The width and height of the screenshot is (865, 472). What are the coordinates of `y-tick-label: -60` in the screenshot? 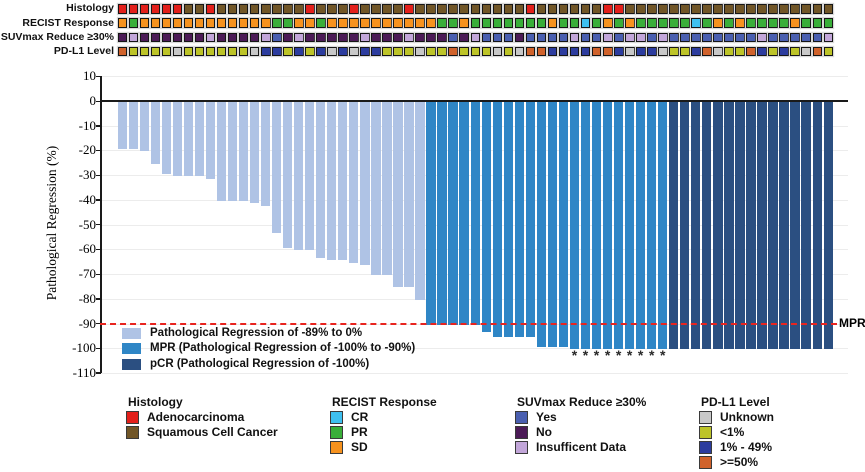 It's located at (87, 249).